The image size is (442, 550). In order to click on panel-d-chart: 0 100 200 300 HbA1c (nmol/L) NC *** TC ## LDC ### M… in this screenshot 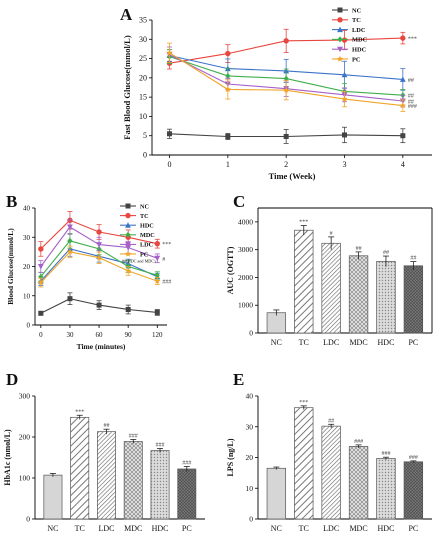, I will do `click(104, 462)`.